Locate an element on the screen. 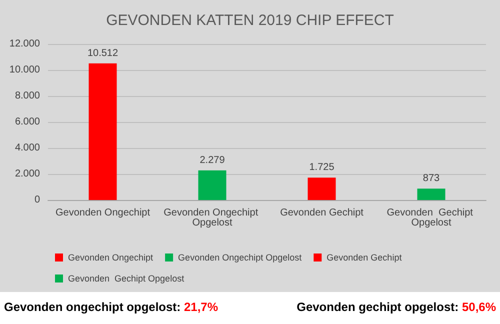 Image resolution: width=500 pixels, height=324 pixels. y-tick-label: 2.000 is located at coordinates (27, 174).